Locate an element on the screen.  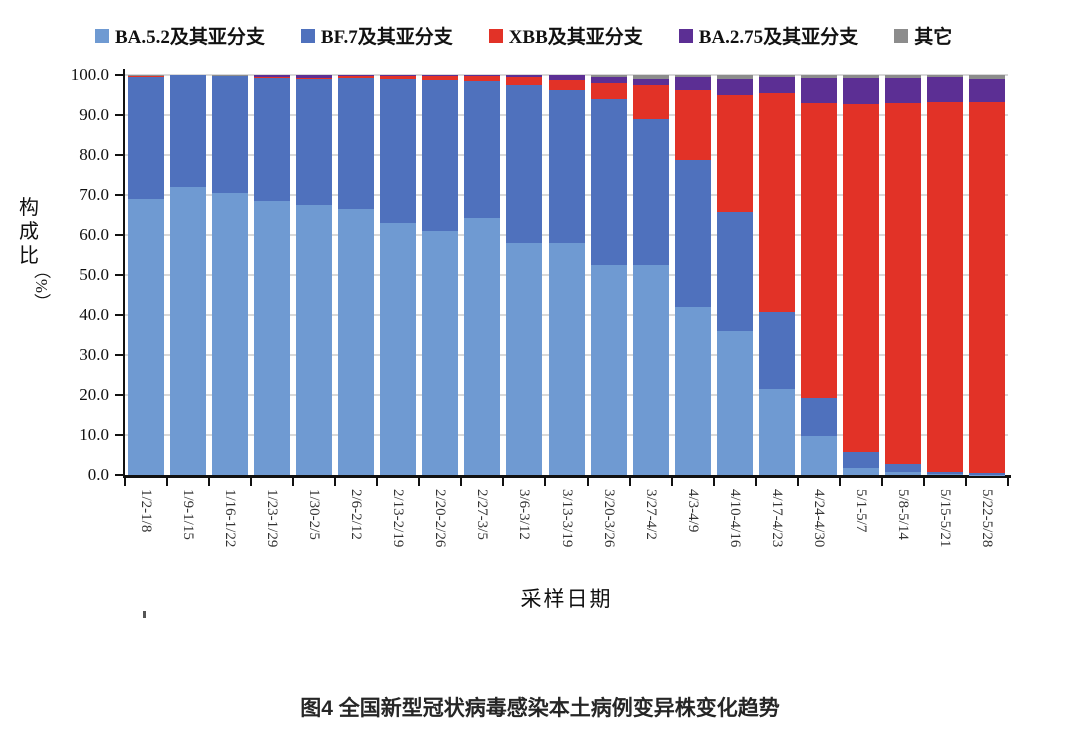
bar-2/13-2/19 is located at coordinates (398, 275).